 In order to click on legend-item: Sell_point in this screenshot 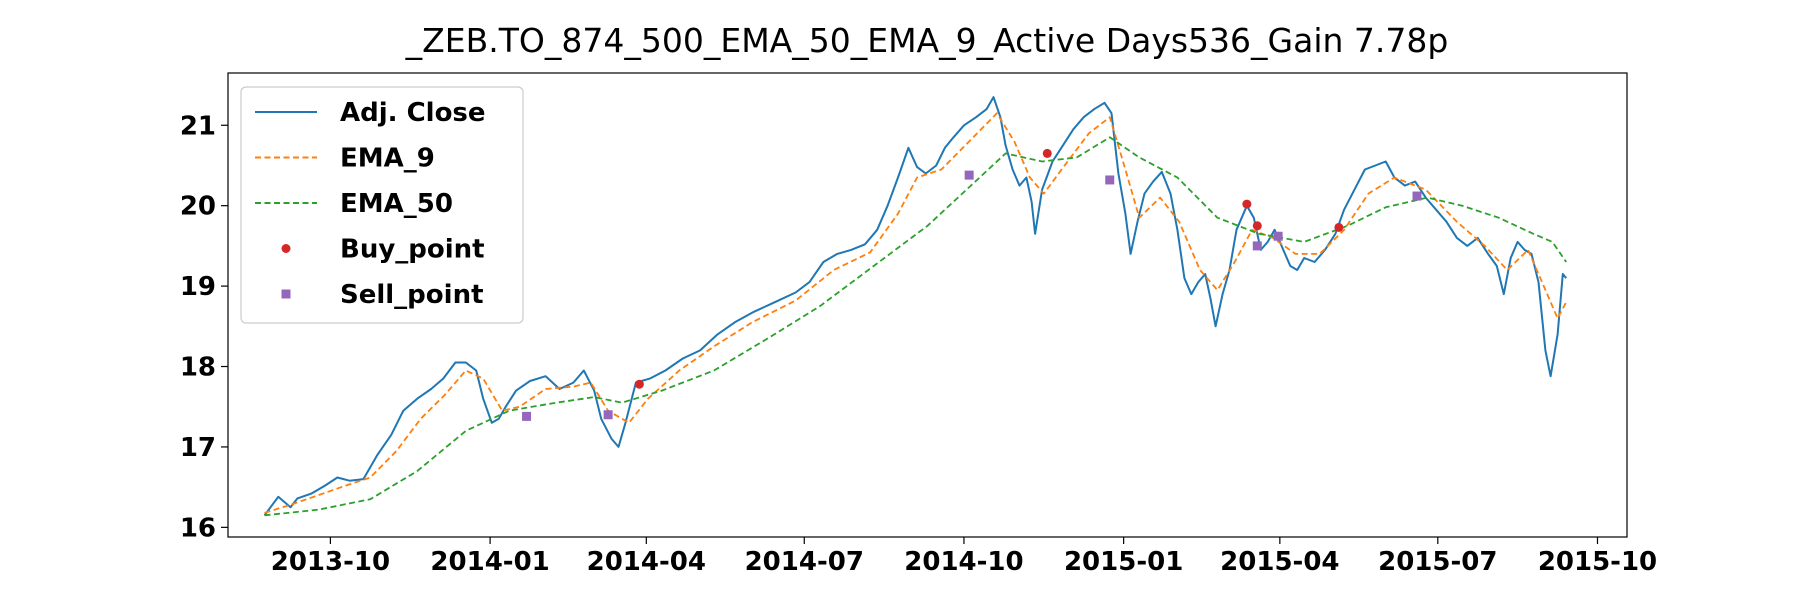, I will do `click(382, 295)`.